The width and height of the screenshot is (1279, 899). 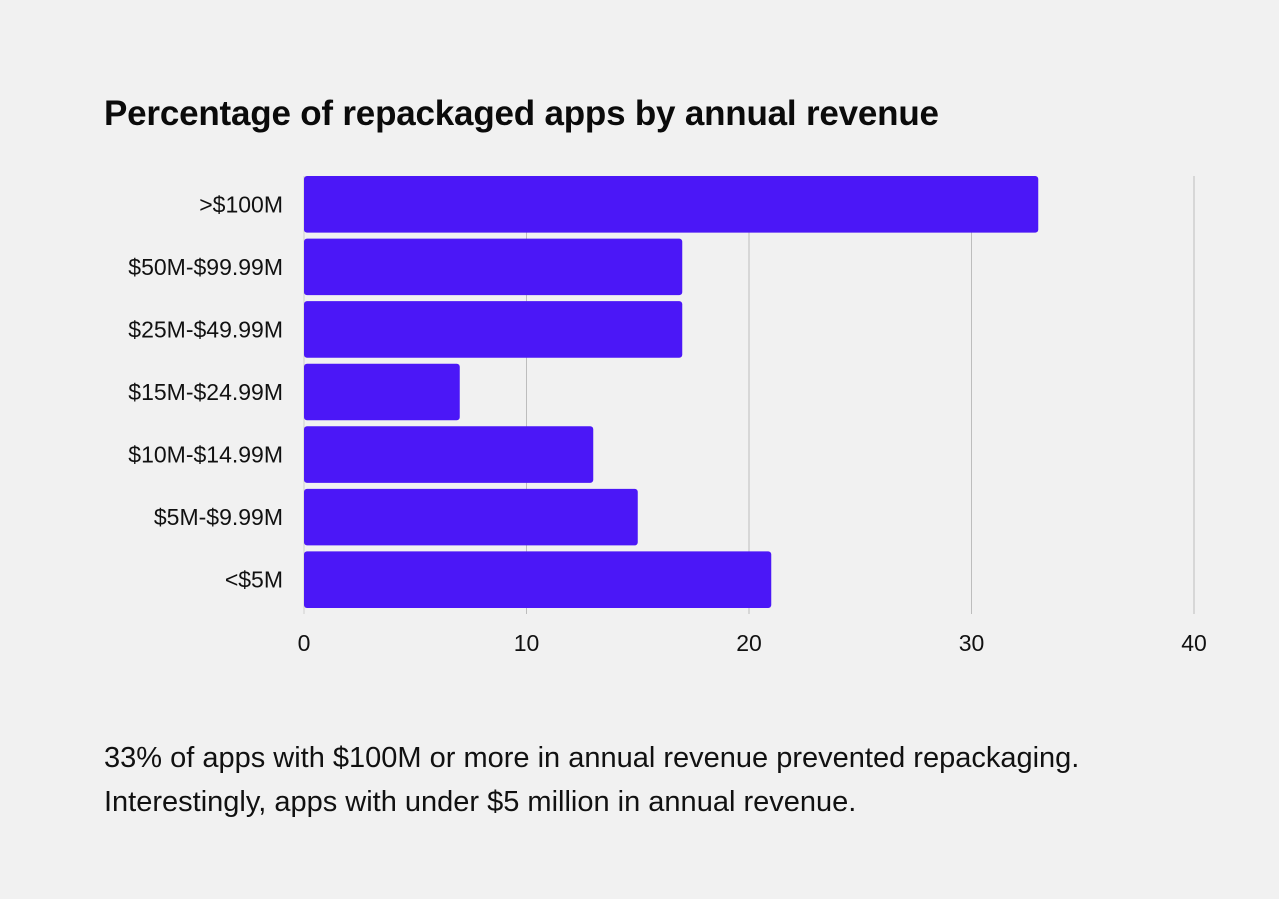 What do you see at coordinates (304, 643) in the screenshot?
I see `x-tick-label: 0` at bounding box center [304, 643].